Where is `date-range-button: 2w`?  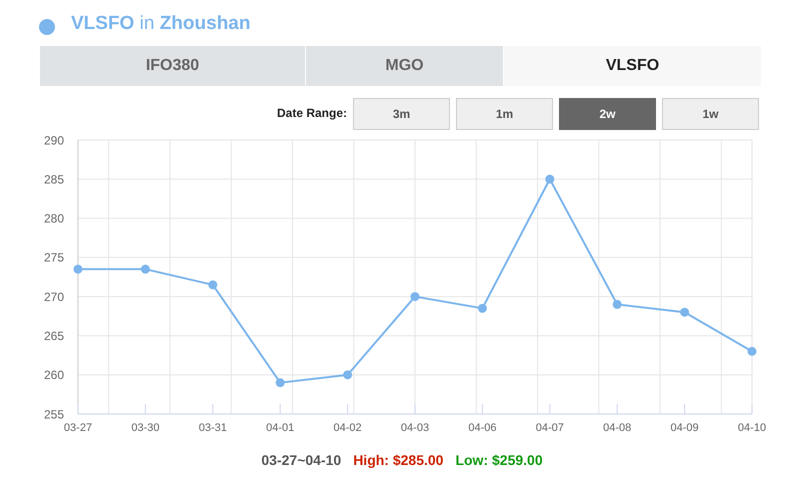 date-range-button: 2w is located at coordinates (607, 114).